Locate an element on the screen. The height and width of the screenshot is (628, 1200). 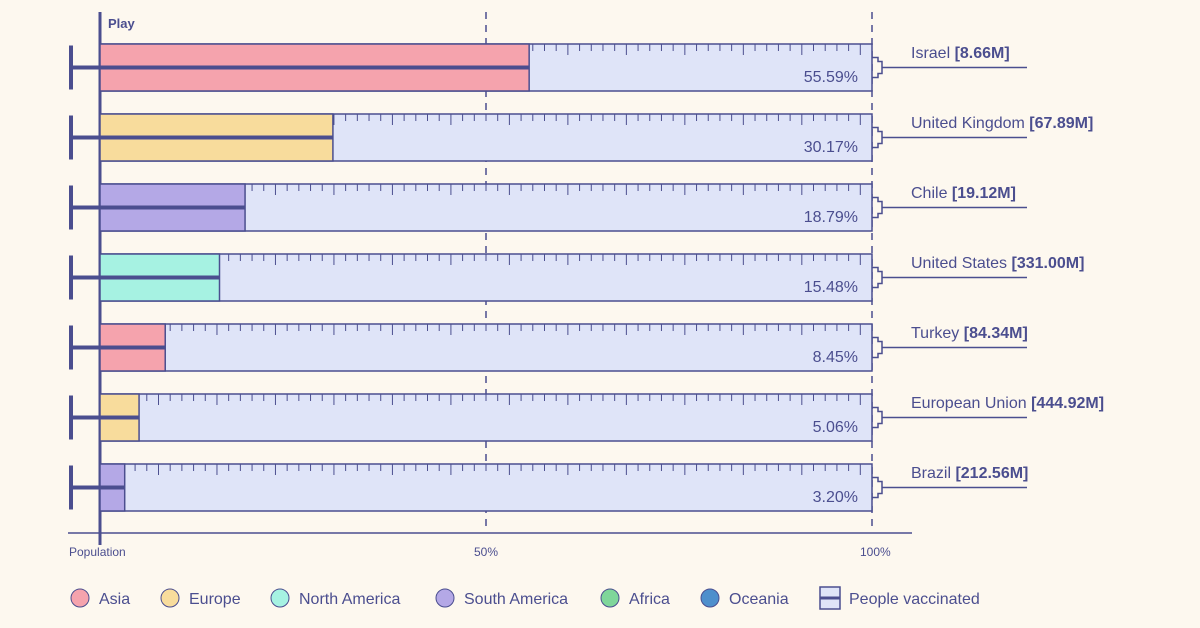
country-label: United Kingdom [67.89M] is located at coordinates (1002, 123).